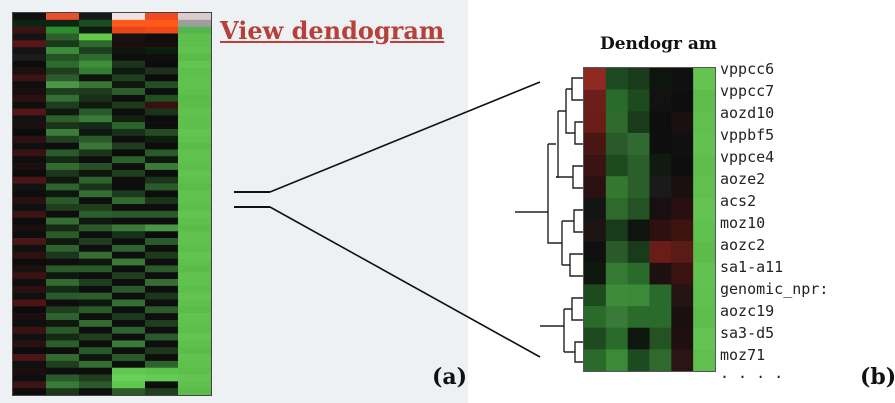 This screenshot has width=895, height=403. I want to click on connector-upper-diagonal, so click(405, 137).